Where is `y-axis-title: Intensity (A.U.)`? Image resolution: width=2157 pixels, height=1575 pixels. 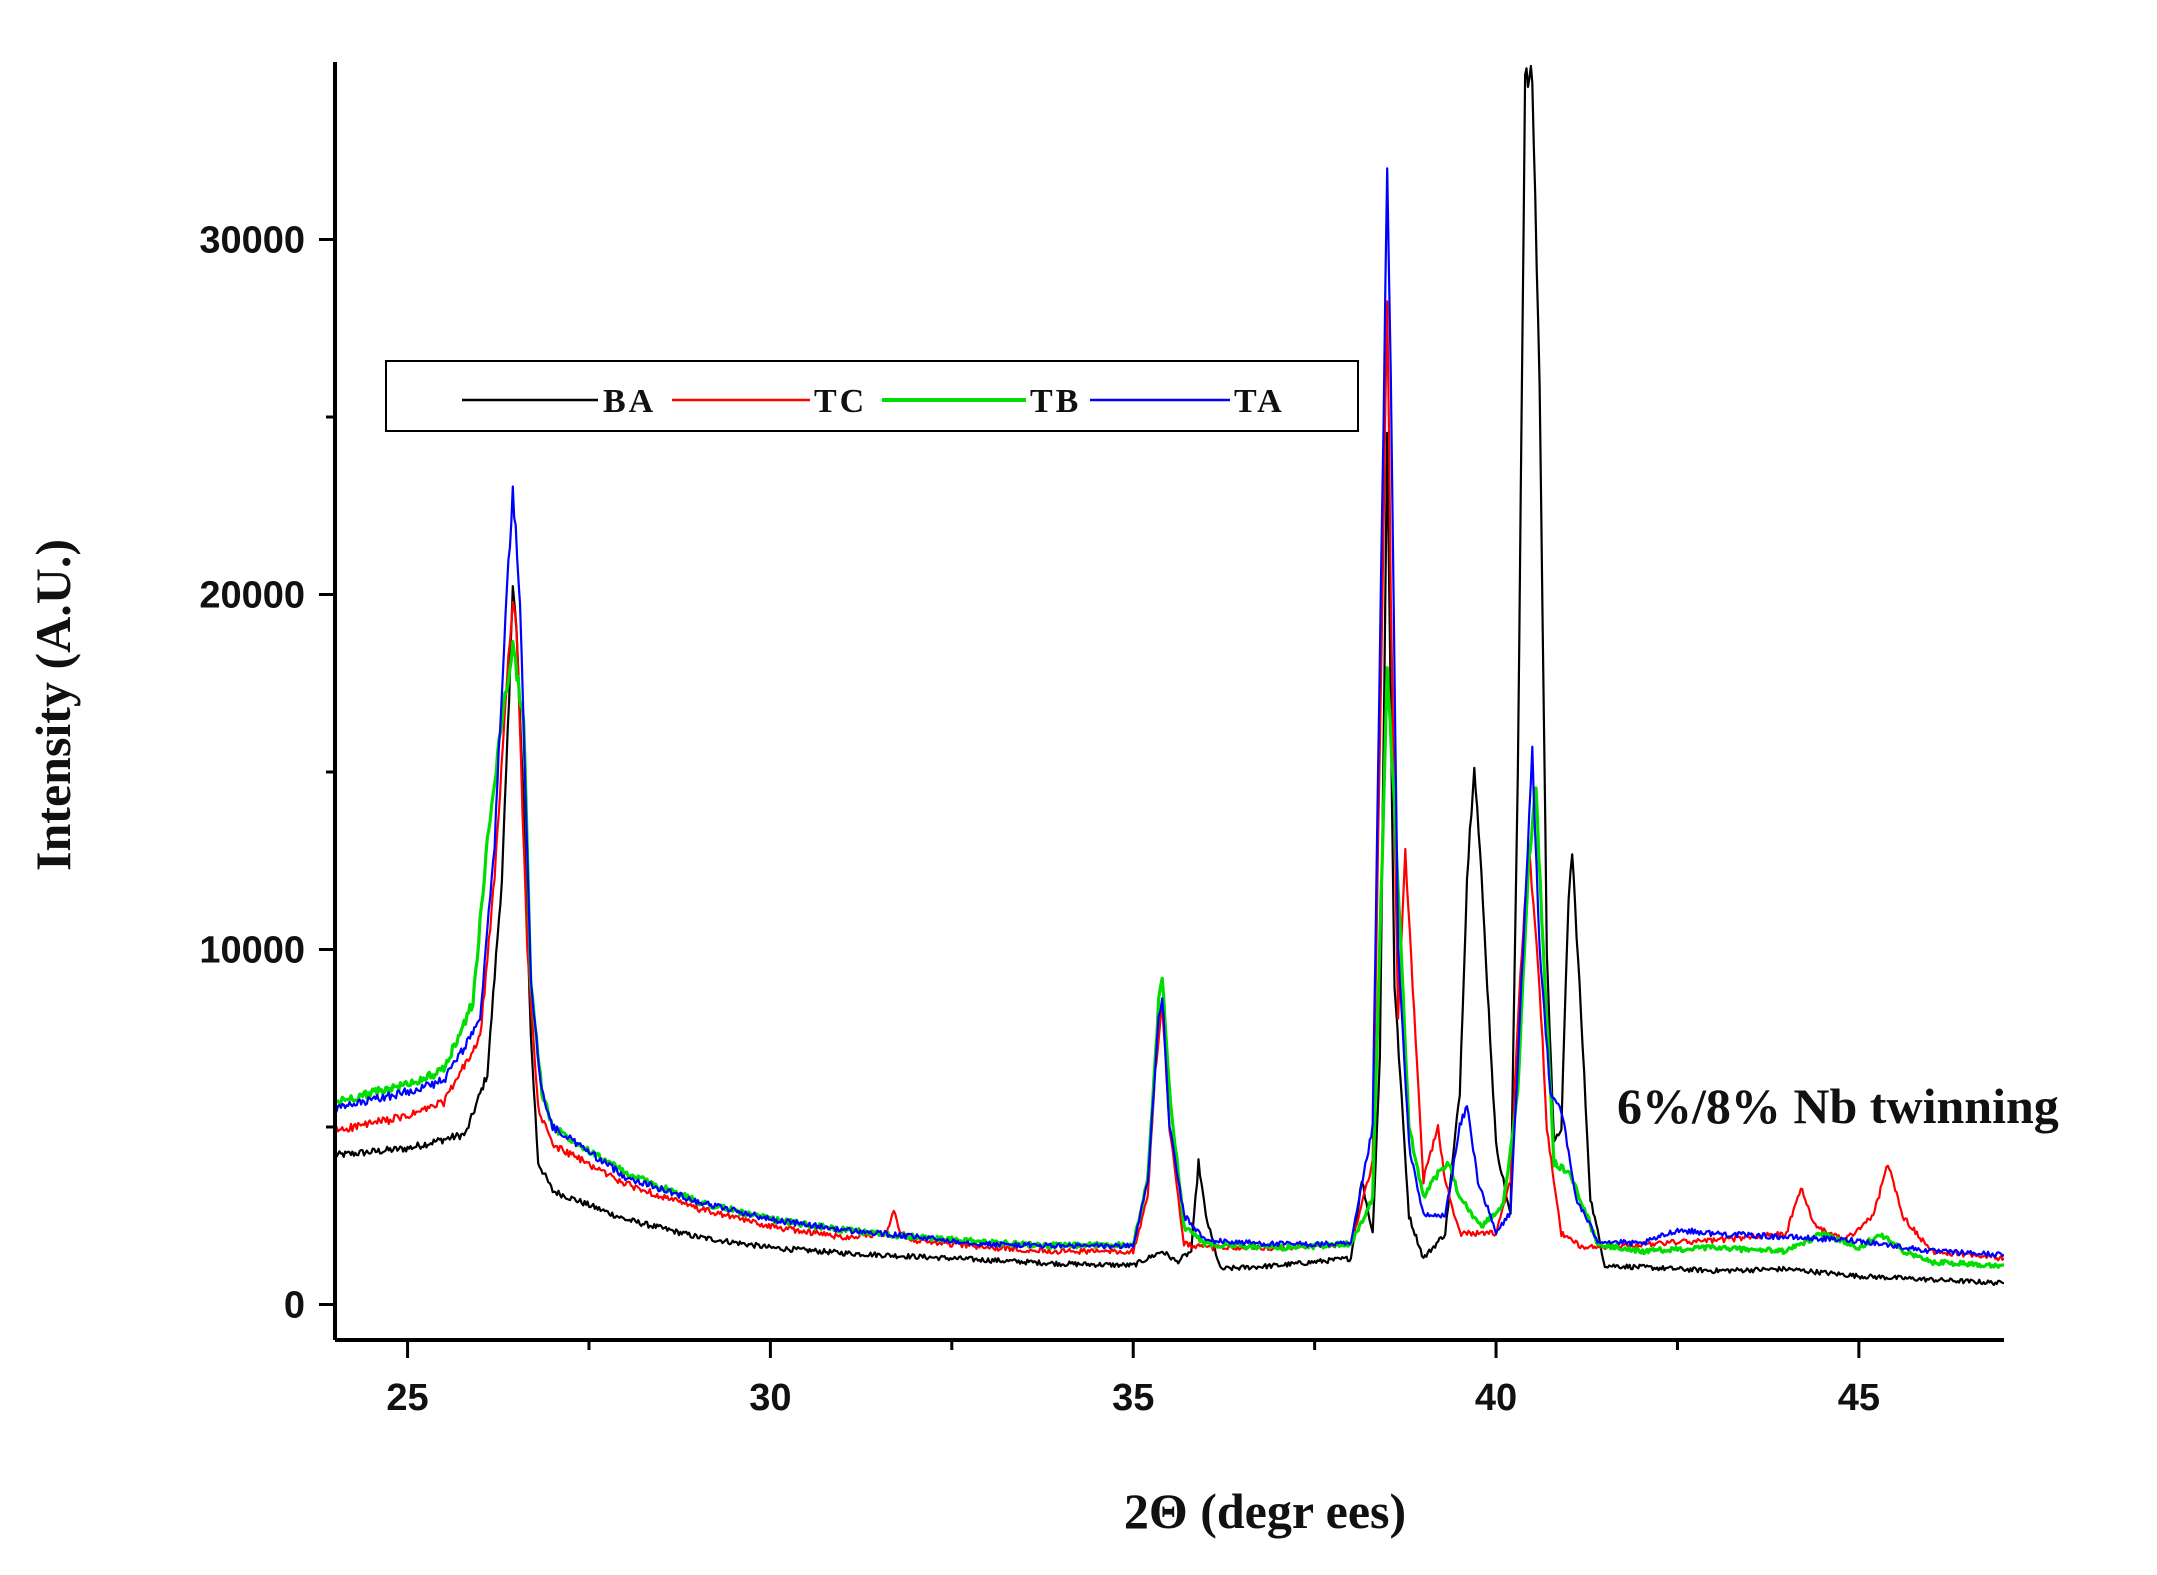 y-axis-title: Intensity (A.U.) is located at coordinates (53, 705).